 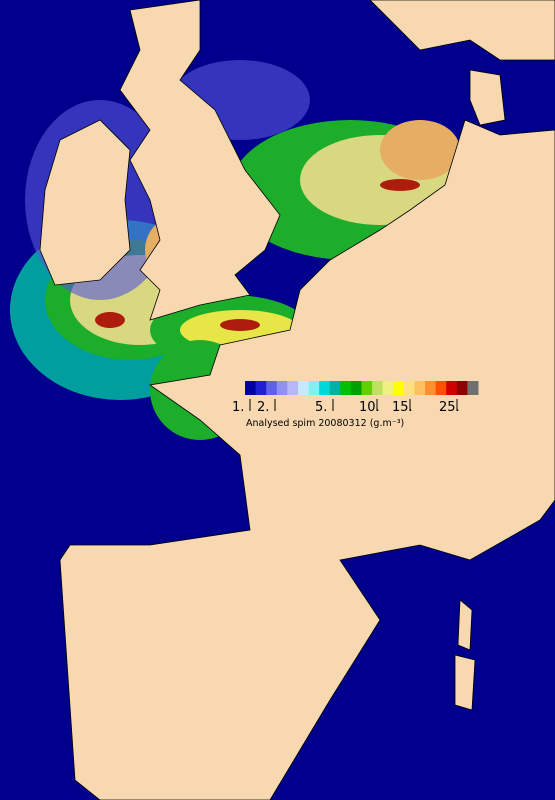 I want to click on colorbar-tick-label: 25., so click(x=449, y=407).